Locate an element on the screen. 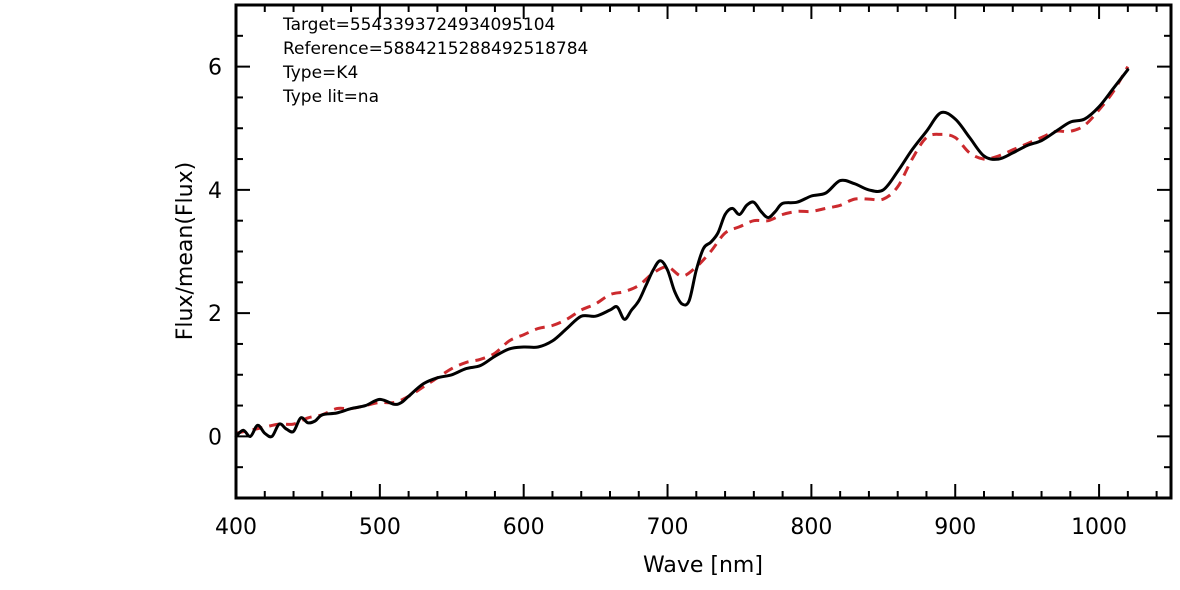 The width and height of the screenshot is (1180, 590). y-axis-title: Flux/mean(Flux) is located at coordinates (185, 251).